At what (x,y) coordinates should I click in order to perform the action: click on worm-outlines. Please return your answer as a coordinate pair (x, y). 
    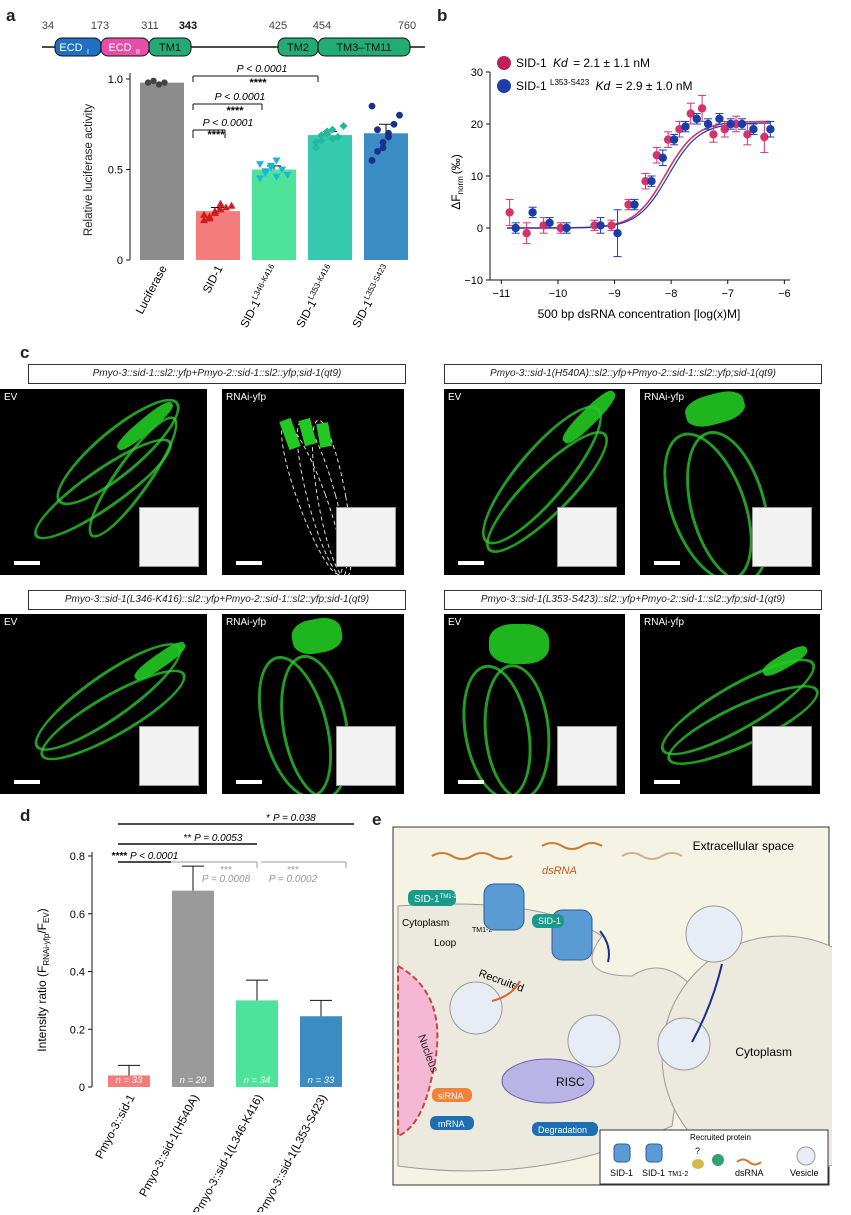
    Looking at the image, I should click on (316, 496).